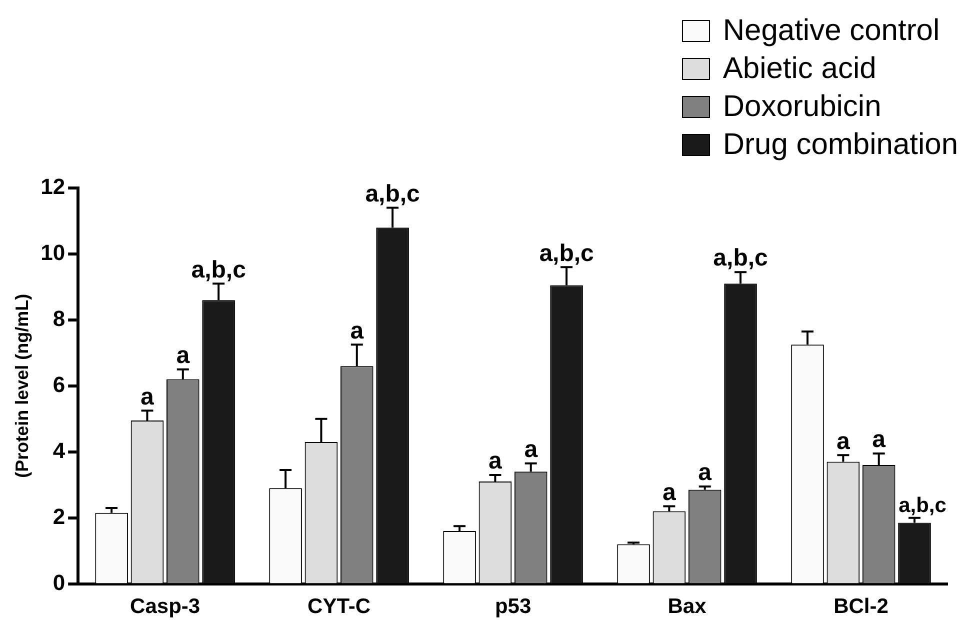  Describe the element at coordinates (53, 253) in the screenshot. I see `y-tick-label: 10` at that location.